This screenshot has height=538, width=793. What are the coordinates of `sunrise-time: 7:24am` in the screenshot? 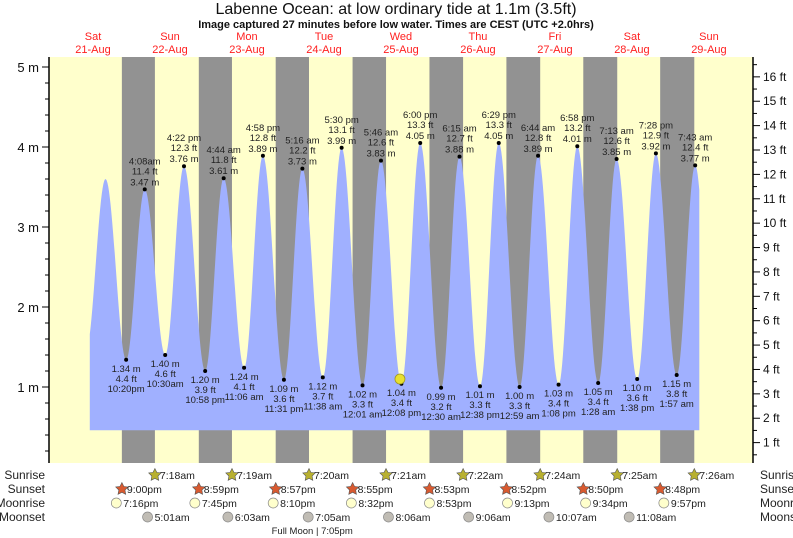 It's located at (562, 476).